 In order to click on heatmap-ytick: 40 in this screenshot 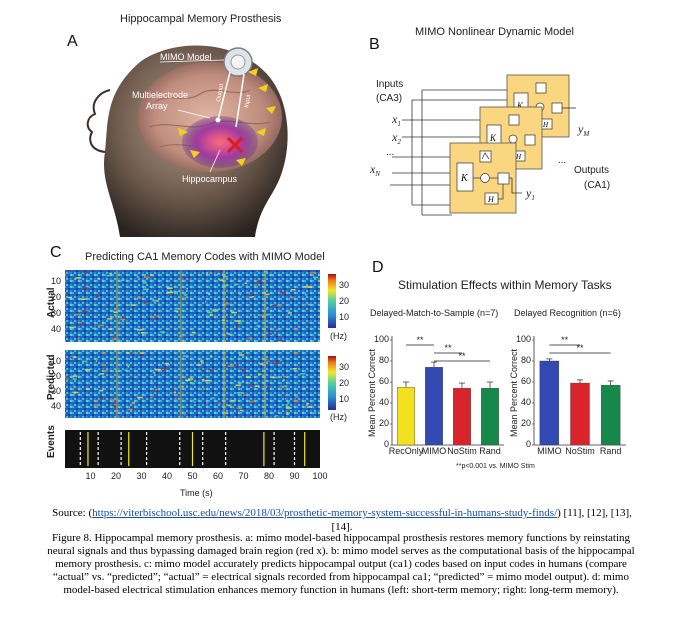, I will do `click(56, 329)`.